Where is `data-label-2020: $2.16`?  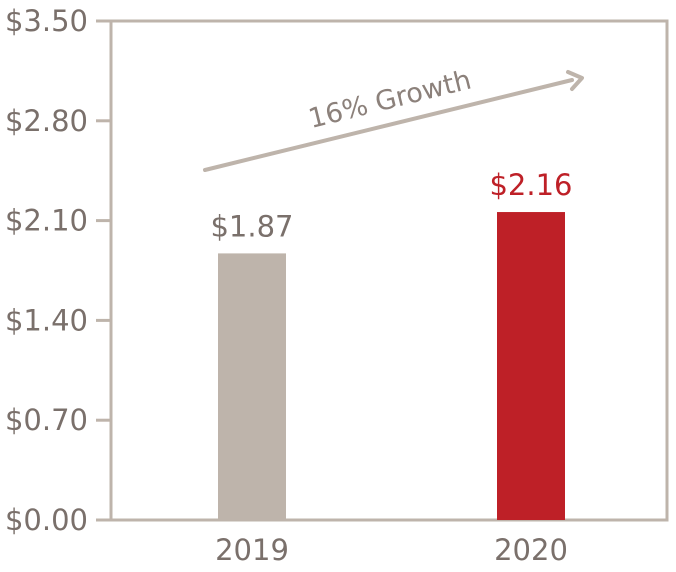
data-label-2020: $2.16 is located at coordinates (530, 185).